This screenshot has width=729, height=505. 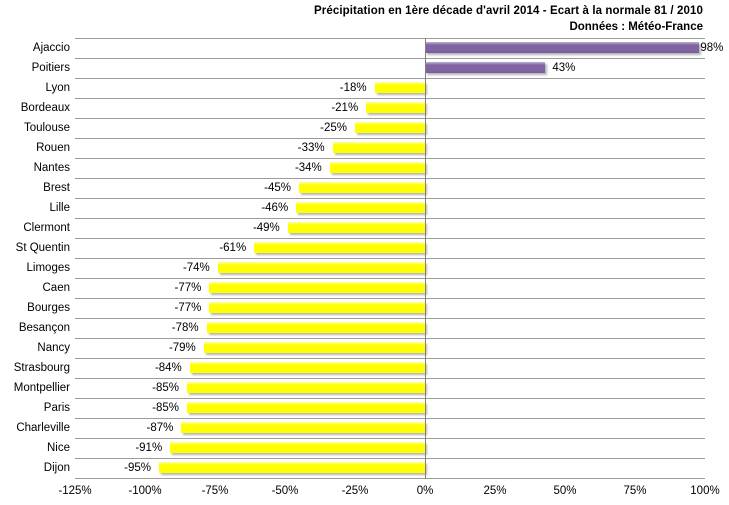 What do you see at coordinates (355, 491) in the screenshot?
I see `x-axis-tick-label: -25%` at bounding box center [355, 491].